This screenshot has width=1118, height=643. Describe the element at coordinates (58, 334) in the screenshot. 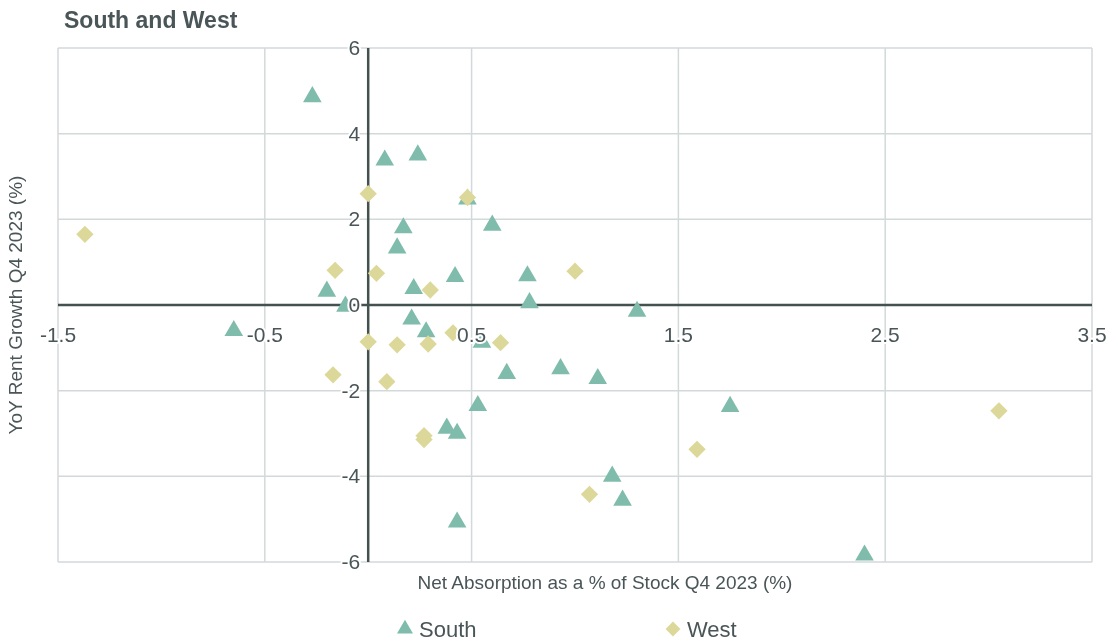

I see `x-tick-label: -1.5` at that location.